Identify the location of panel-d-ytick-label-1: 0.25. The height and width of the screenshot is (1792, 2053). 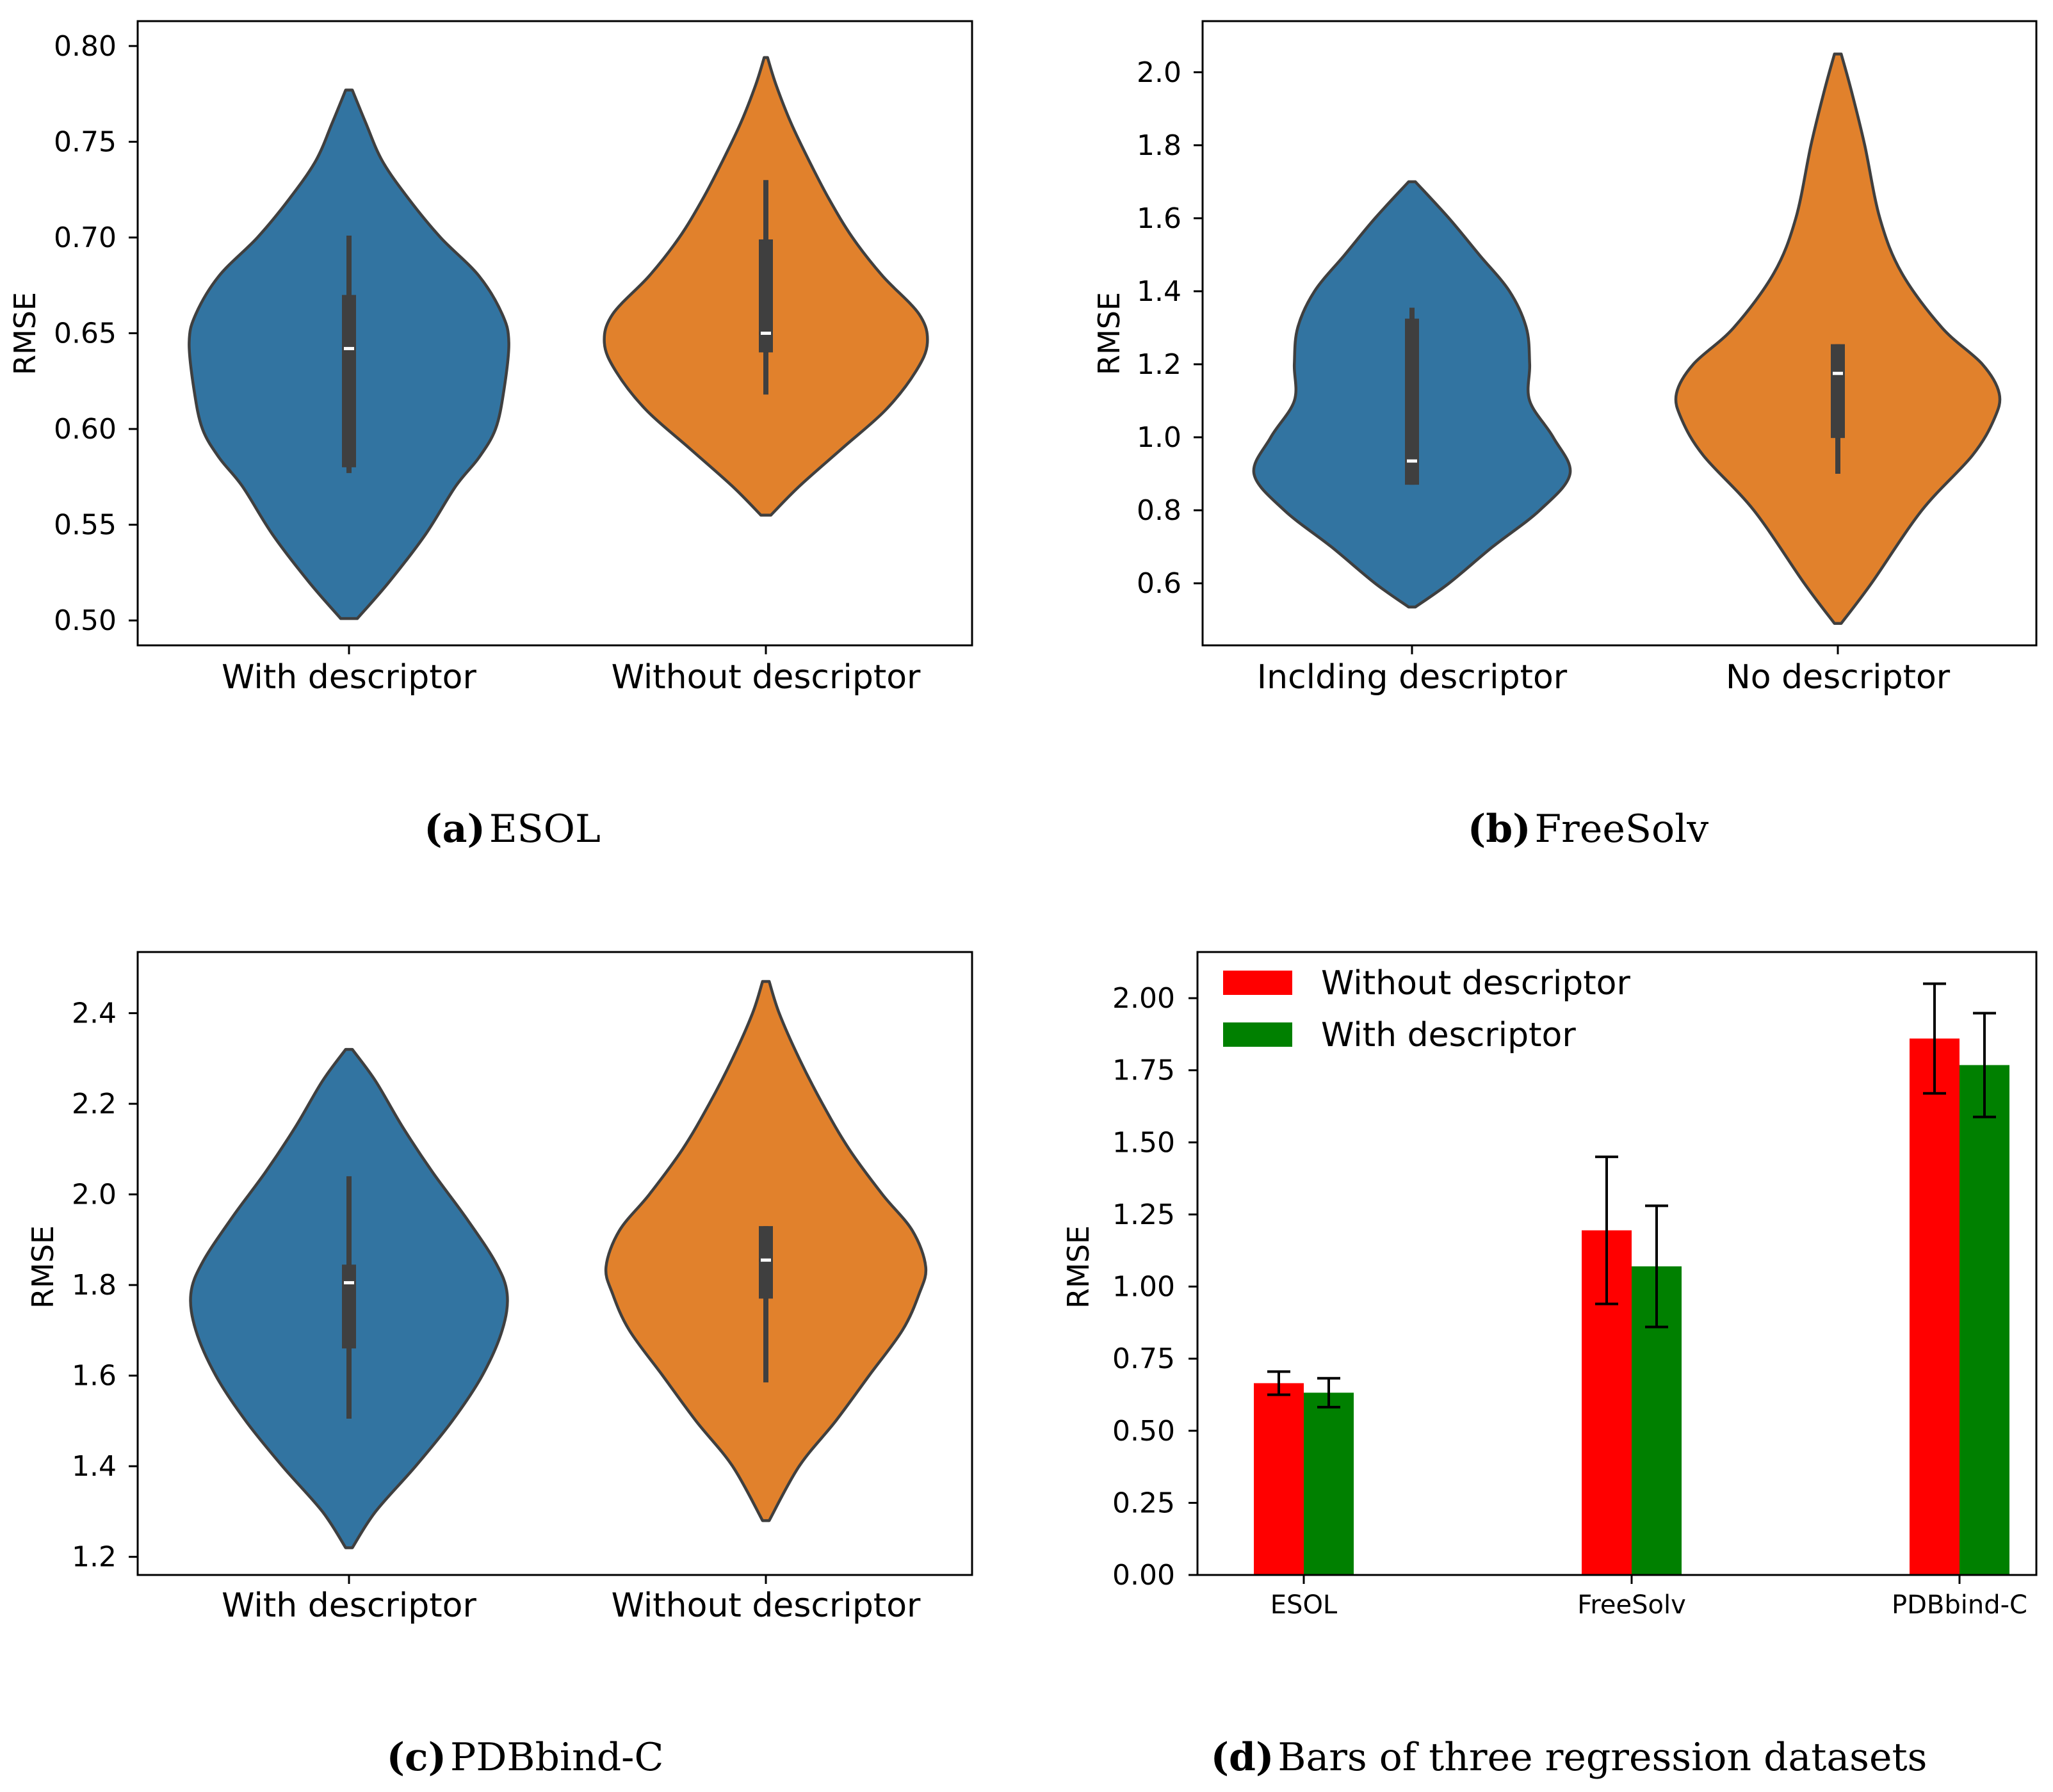
(1143, 1503).